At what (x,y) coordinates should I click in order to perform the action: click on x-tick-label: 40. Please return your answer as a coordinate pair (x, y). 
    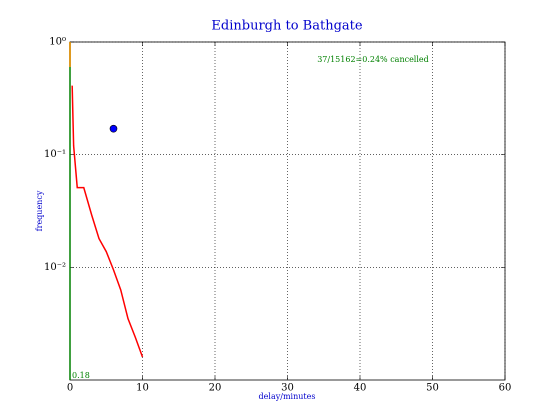
    Looking at the image, I should click on (360, 388).